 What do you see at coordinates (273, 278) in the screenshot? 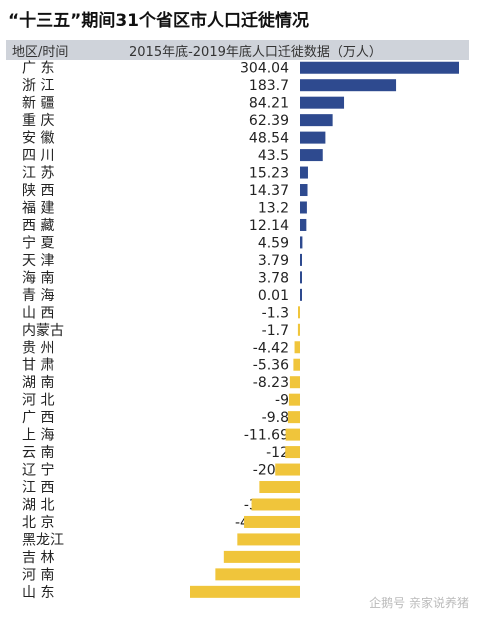
I see `value-label: 3.78` at bounding box center [273, 278].